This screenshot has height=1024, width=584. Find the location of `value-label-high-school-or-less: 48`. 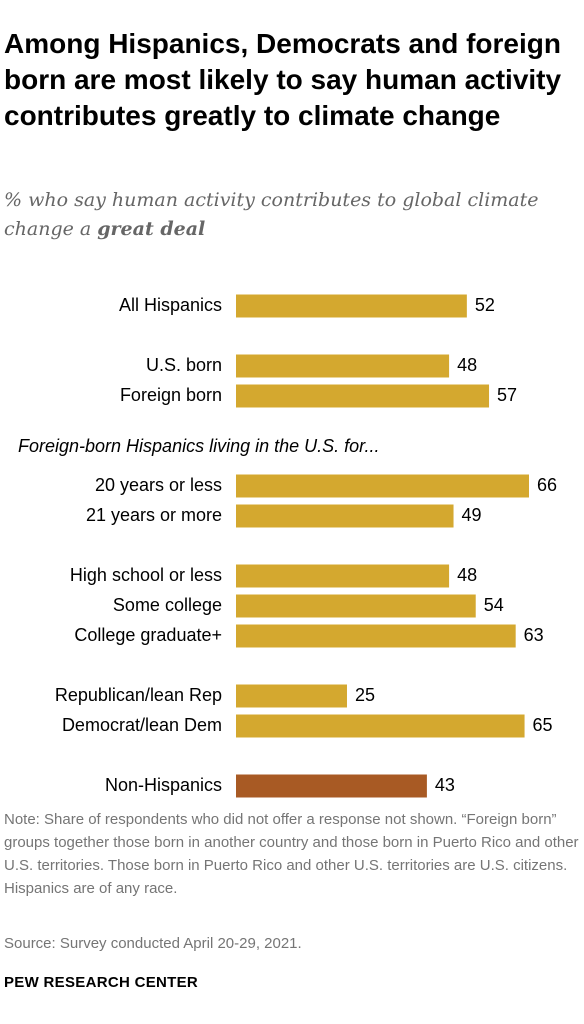

value-label-high-school-or-less: 48 is located at coordinates (467, 575).